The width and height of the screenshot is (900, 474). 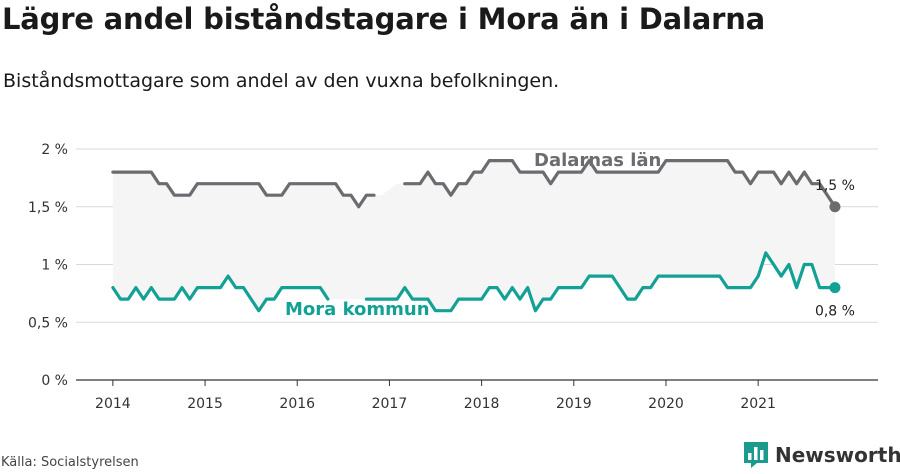 I want to click on x-tick-label: 2020, so click(x=666, y=404).